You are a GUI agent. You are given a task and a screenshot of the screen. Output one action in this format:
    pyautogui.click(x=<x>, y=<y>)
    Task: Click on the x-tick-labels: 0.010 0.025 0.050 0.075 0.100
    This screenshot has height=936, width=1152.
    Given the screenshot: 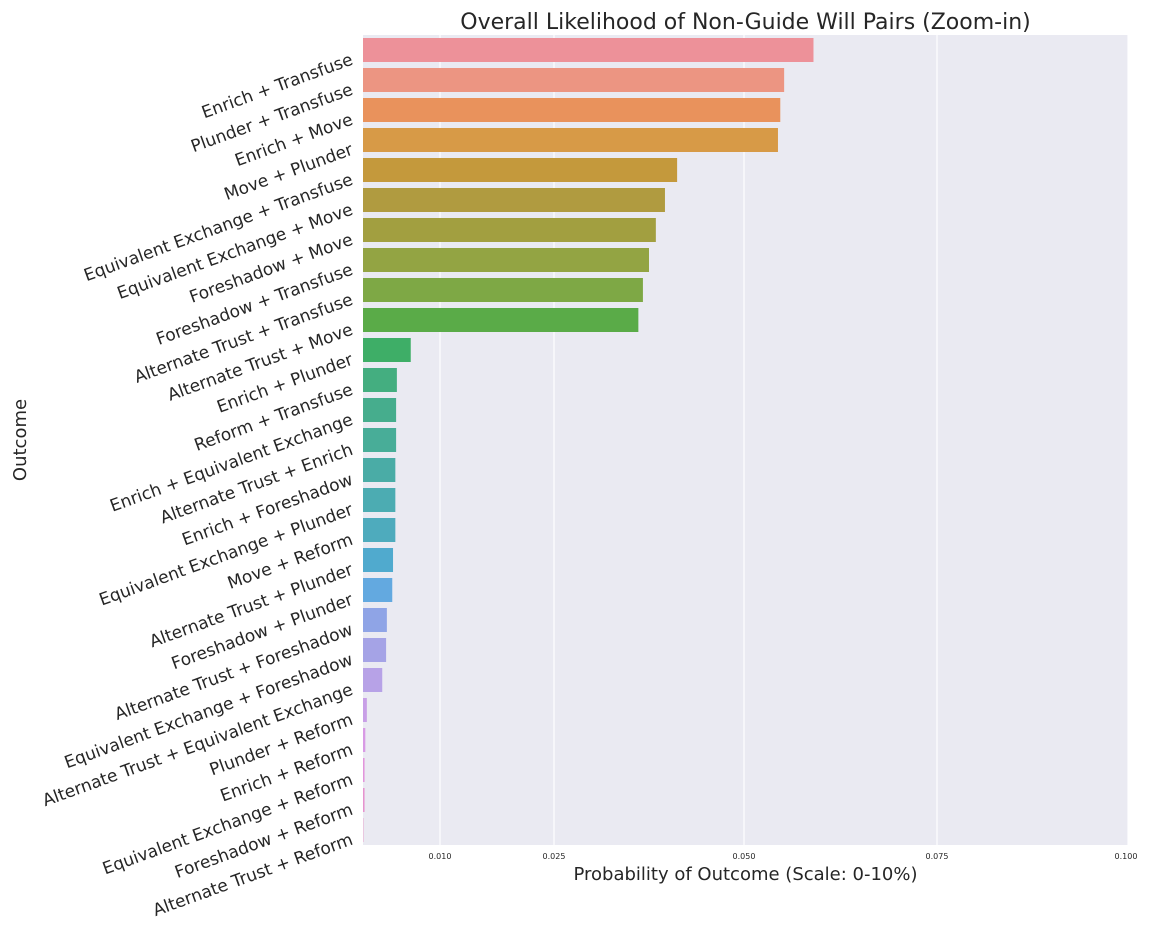 What is the action you would take?
    pyautogui.click(x=783, y=856)
    